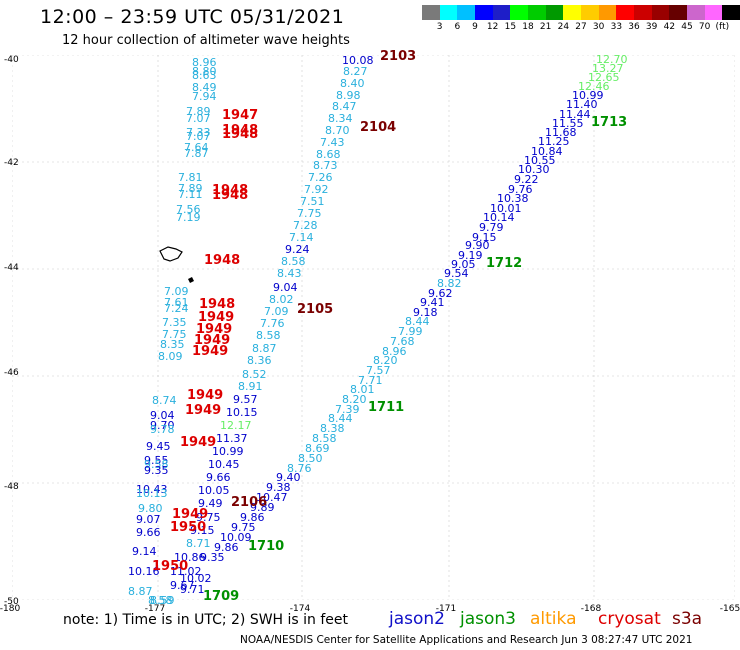  I want to click on wave-height-value: 8.52, so click(254, 374).